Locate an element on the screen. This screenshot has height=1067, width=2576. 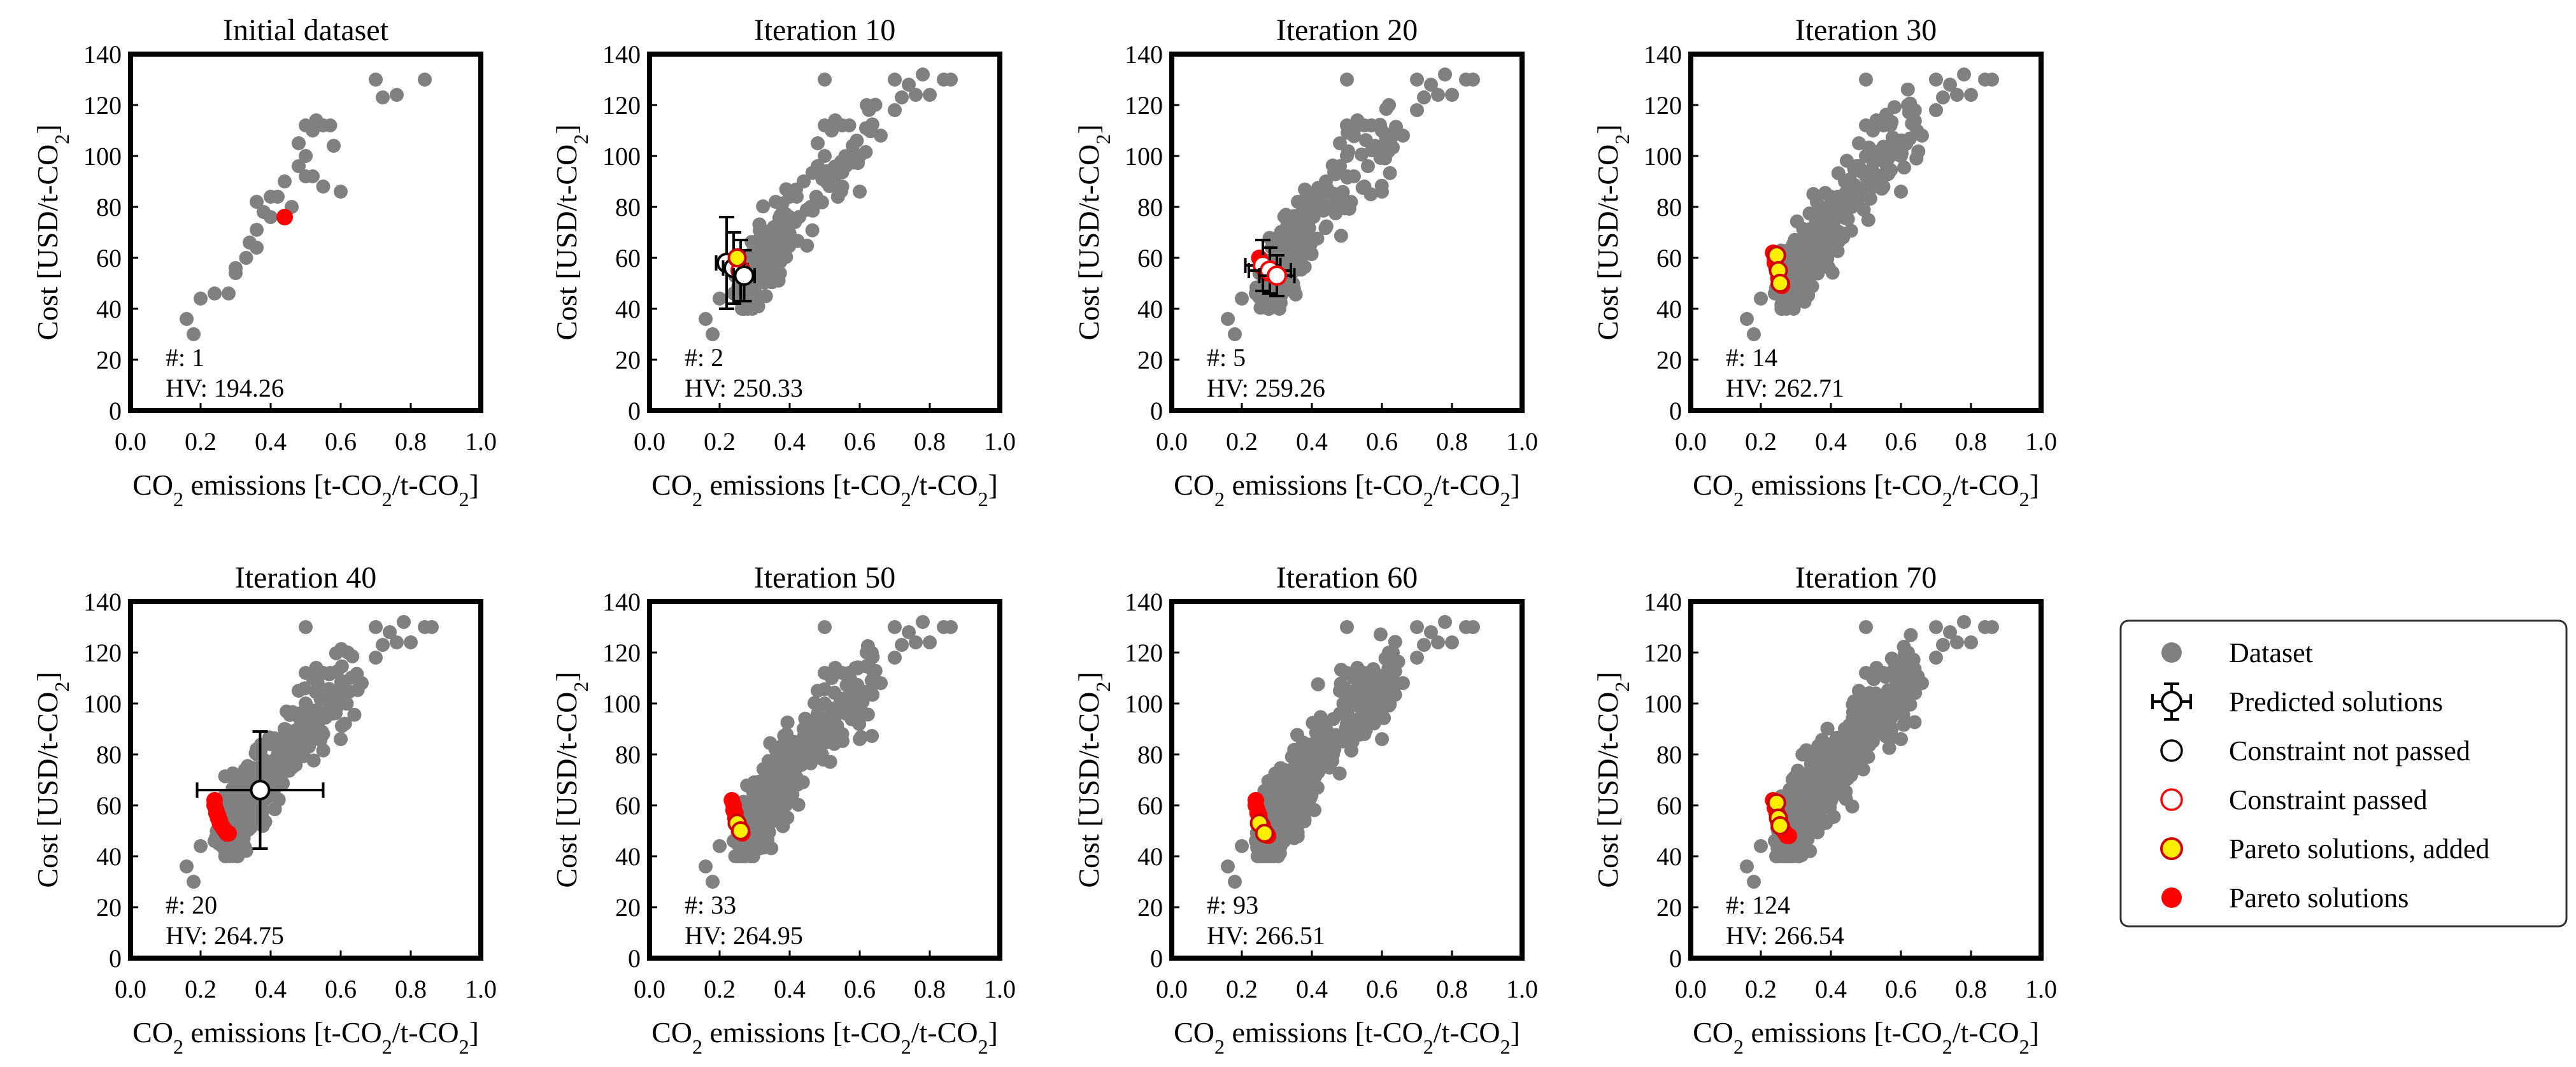
pareto-added-series is located at coordinates (737, 257).